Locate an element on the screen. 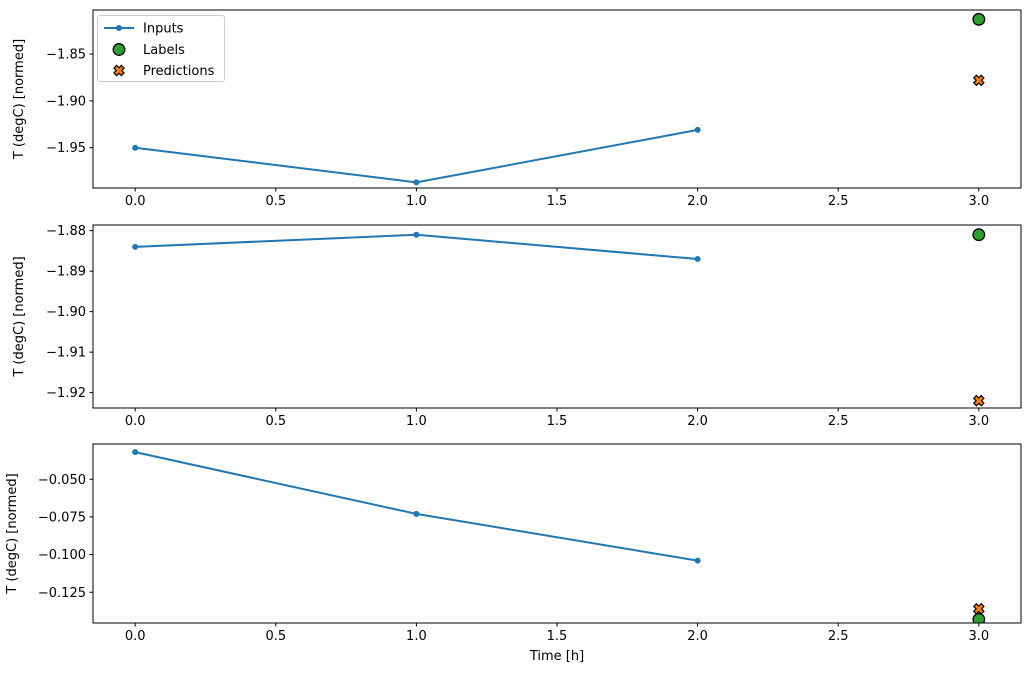  legend-item-predictions: Predictions is located at coordinates (164, 71).